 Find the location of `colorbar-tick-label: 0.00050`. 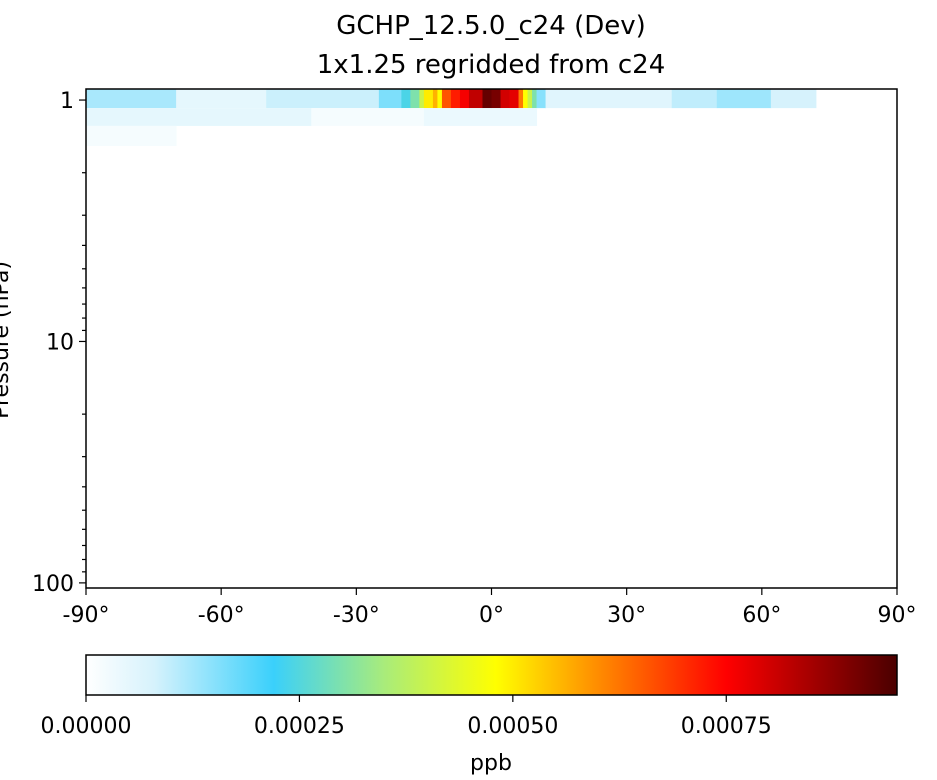

colorbar-tick-label: 0.00050 is located at coordinates (512, 726).